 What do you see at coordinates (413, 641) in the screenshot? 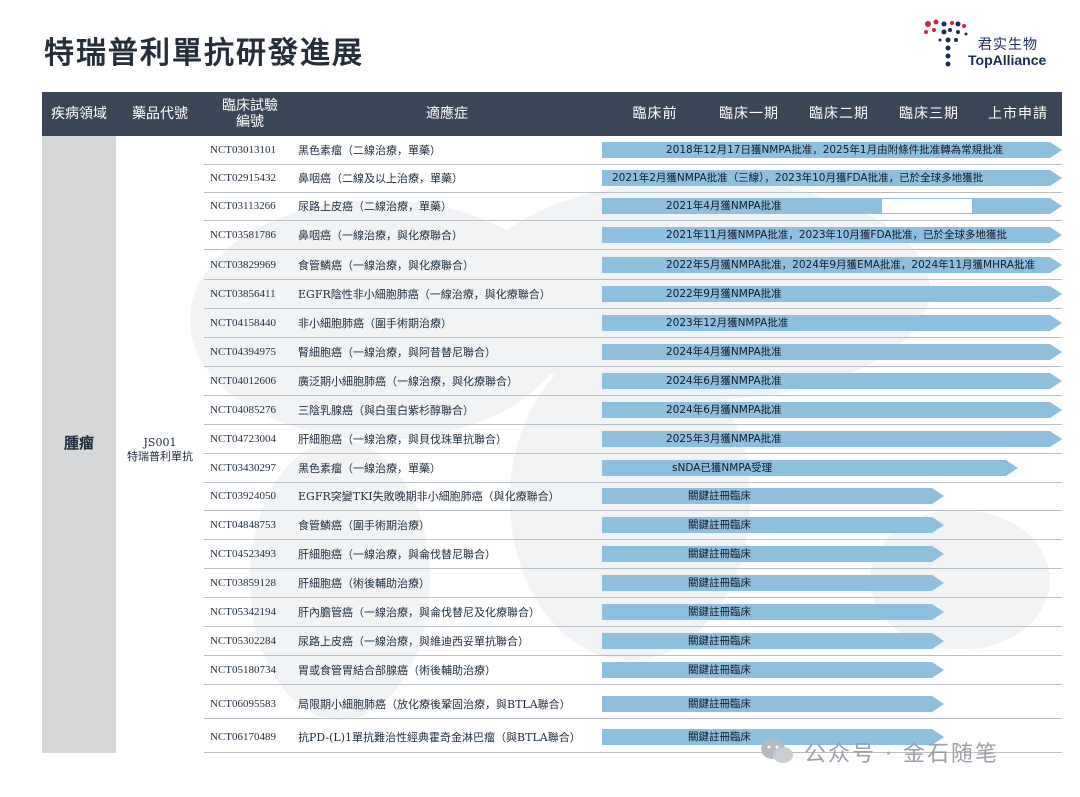
I see `indication: 尿路上皮癌（一線治療，與維迪西妥單抗聯合）` at bounding box center [413, 641].